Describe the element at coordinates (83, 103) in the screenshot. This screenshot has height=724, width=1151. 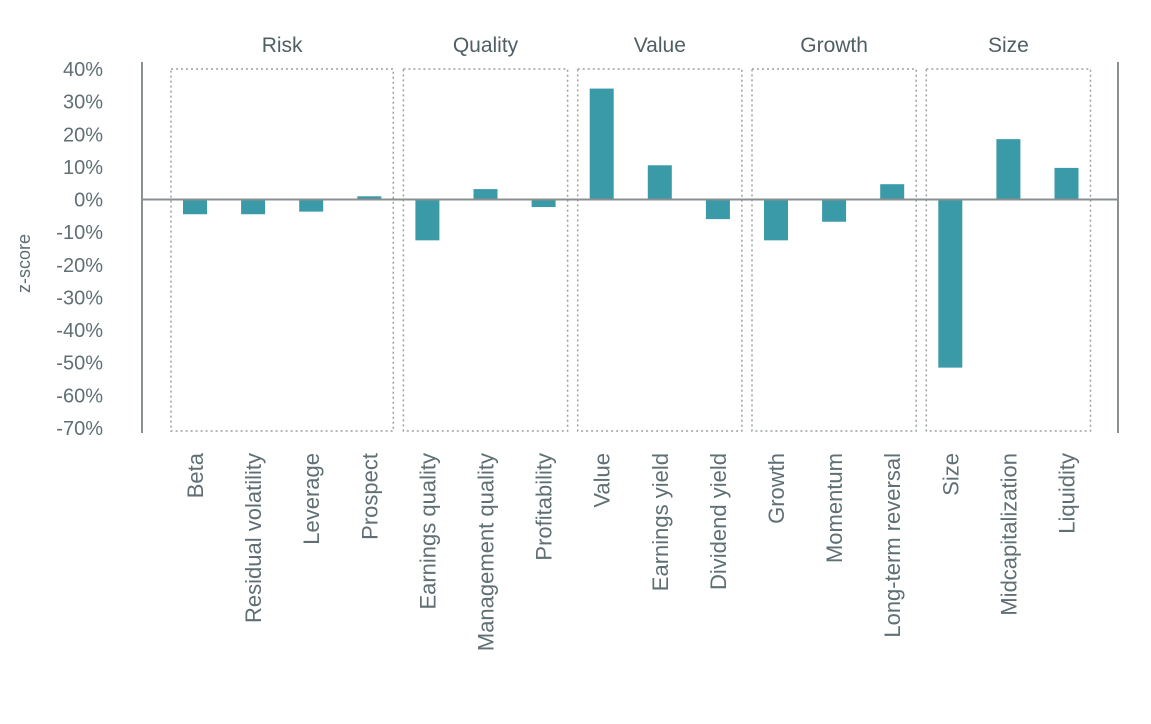
I see `y-tick-label: 30%` at that location.